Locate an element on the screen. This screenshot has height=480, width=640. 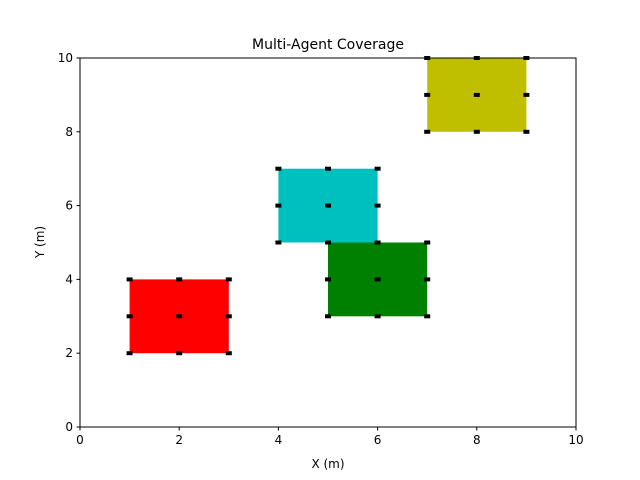
x-tick-label: 10 is located at coordinates (575, 440).